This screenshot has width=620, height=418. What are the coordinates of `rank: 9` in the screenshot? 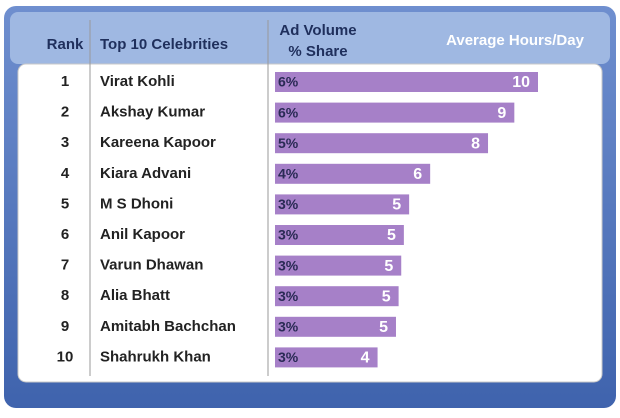 It's located at (65, 326).